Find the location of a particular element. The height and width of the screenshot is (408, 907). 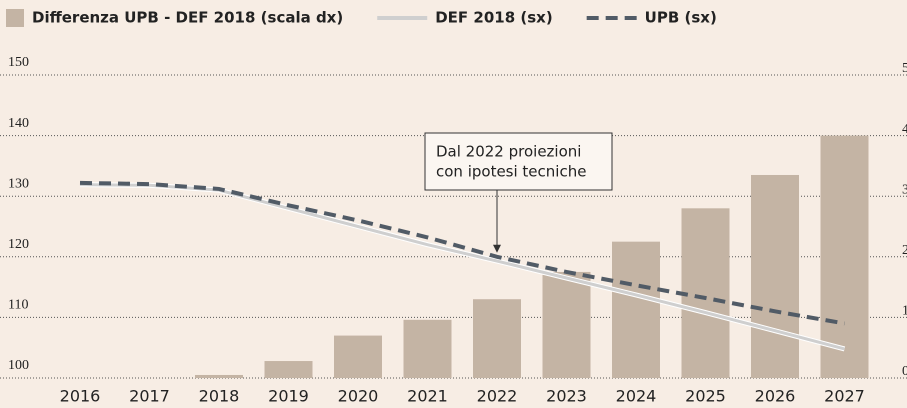

x-tick-label: 2022 is located at coordinates (497, 396).